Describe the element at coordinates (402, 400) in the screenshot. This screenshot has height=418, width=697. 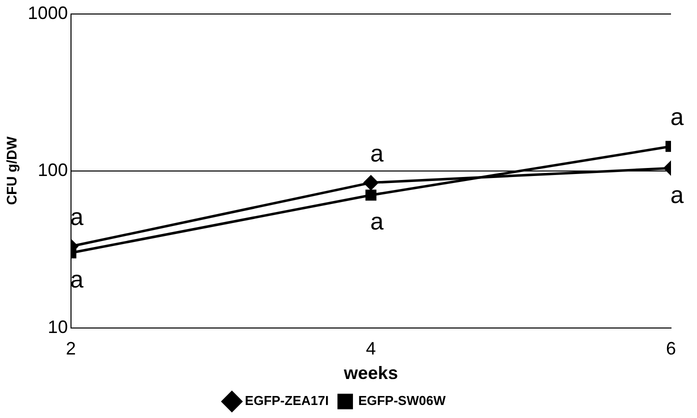
I see `legend-label: EGFP-SW06W` at that location.